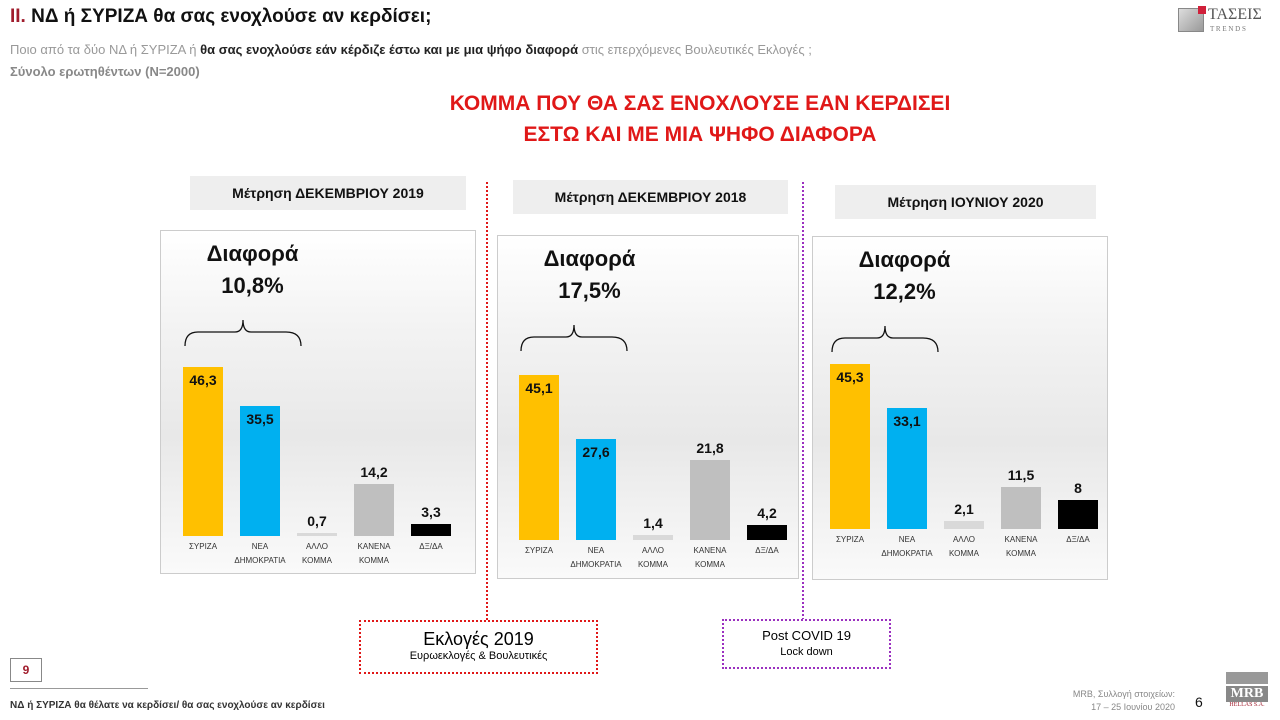  Describe the element at coordinates (26, 670) in the screenshot. I see `section-number: 9` at that location.